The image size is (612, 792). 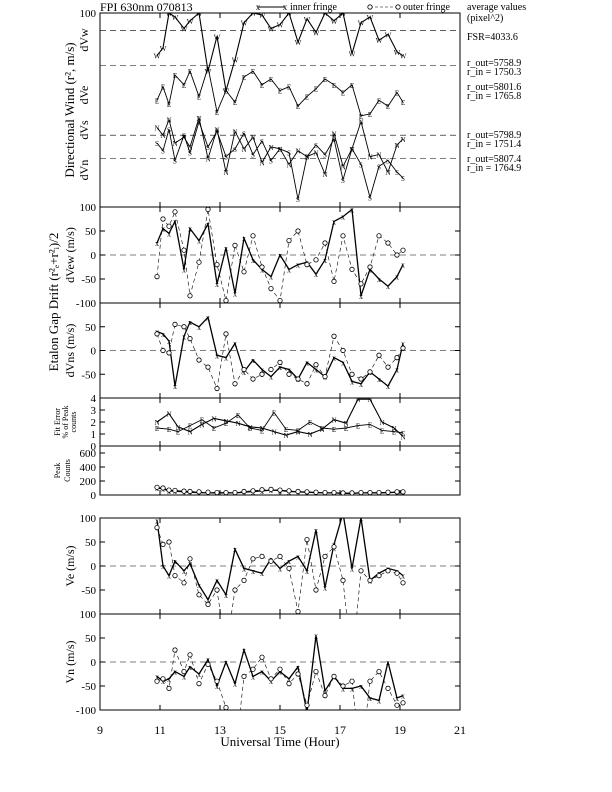 What do you see at coordinates (280, 146) in the screenshot?
I see `series-line-N` at bounding box center [280, 146].